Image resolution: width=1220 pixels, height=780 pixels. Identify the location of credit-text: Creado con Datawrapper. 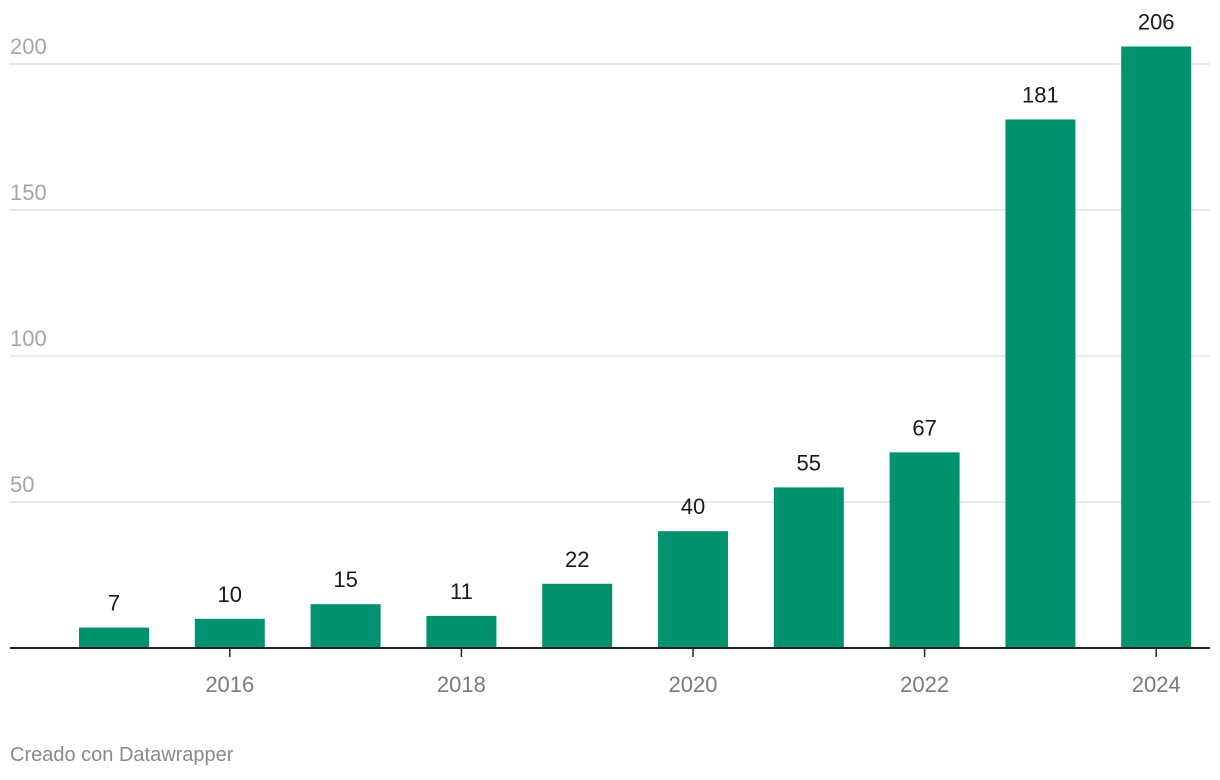
(122, 755).